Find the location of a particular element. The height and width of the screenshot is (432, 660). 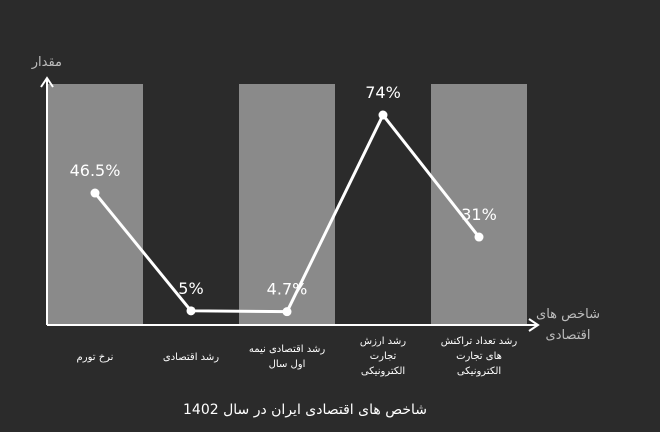

x-tick-label: رشد اقتصادی نیمه اول سال is located at coordinates (287, 357).